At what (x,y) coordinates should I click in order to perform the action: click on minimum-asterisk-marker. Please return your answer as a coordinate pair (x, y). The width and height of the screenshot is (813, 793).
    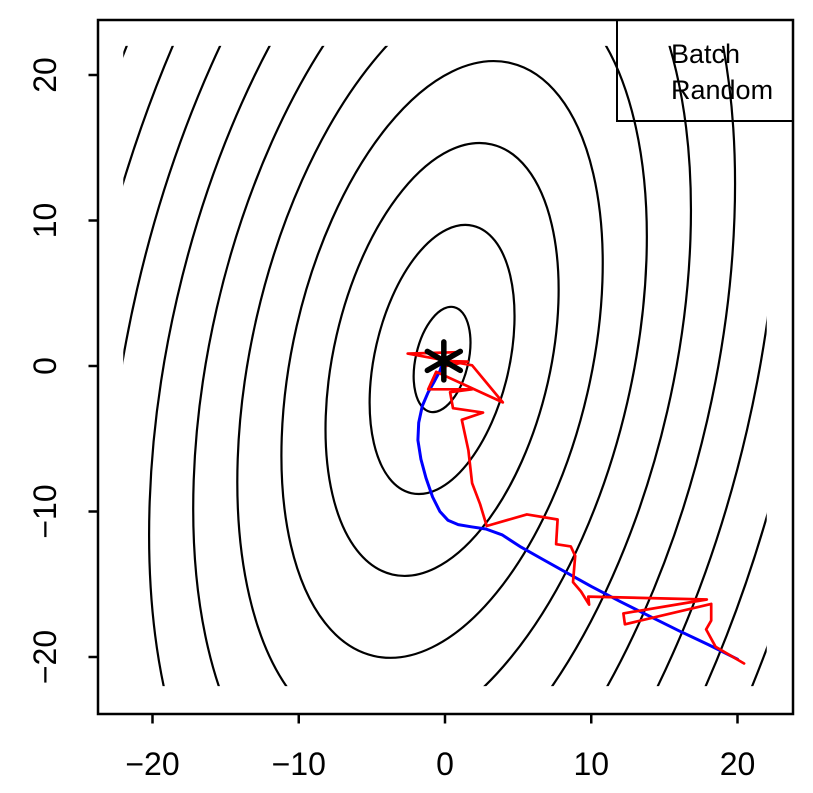
    Looking at the image, I should click on (444, 361).